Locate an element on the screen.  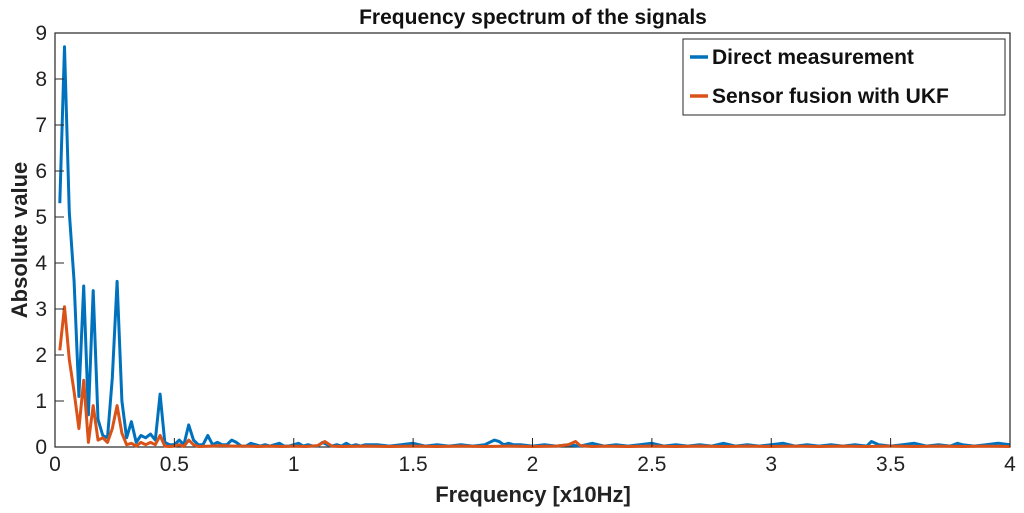
y-tick-label: 8 is located at coordinates (41, 79).